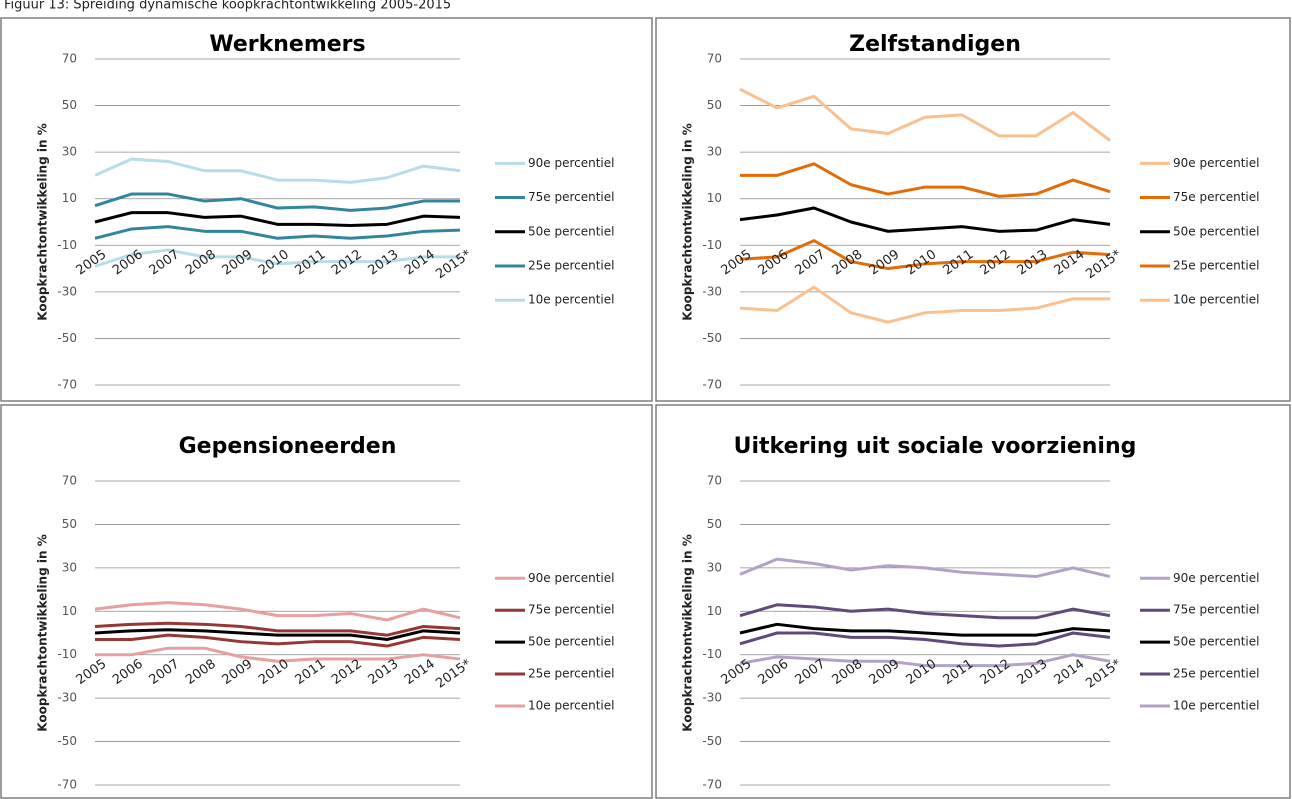  Describe the element at coordinates (935, 446) in the screenshot. I see `chart-title: Uitkering uit sociale voorziening` at that location.